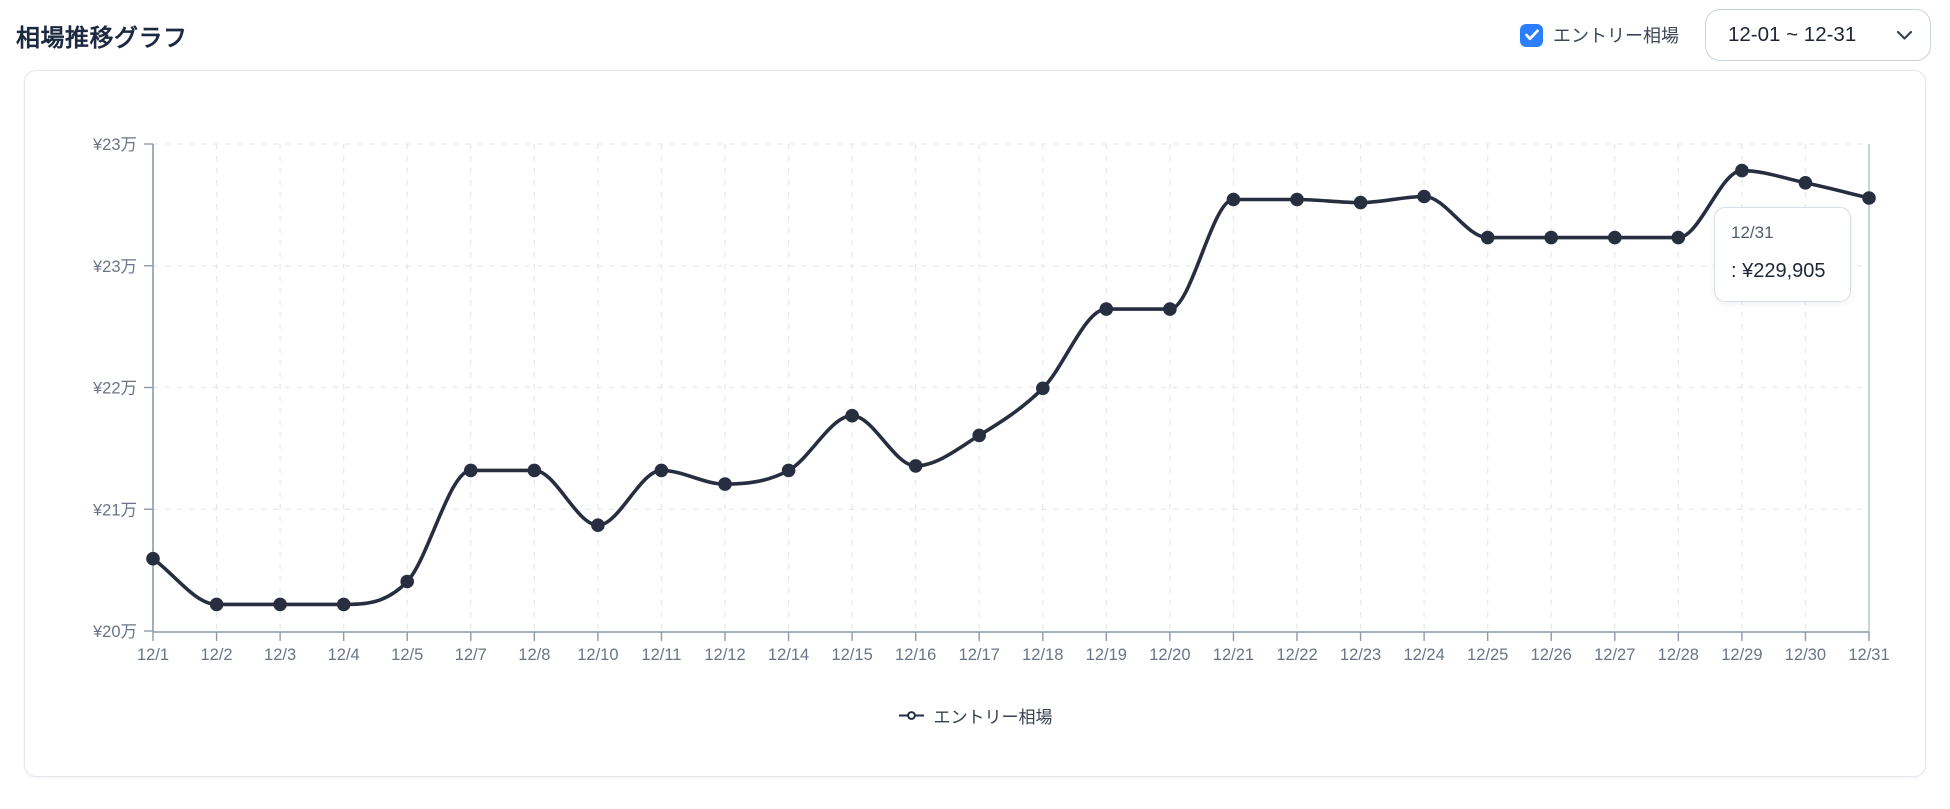 Image resolution: width=1950 pixels, height=809 pixels. I want to click on x-axis-tick-label: 12/10, so click(597, 655).